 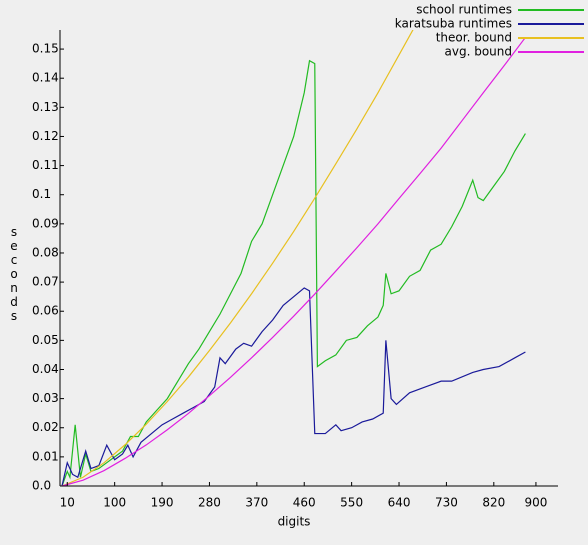 What do you see at coordinates (493, 503) in the screenshot?
I see `x-tick-label: 820` at bounding box center [493, 503].